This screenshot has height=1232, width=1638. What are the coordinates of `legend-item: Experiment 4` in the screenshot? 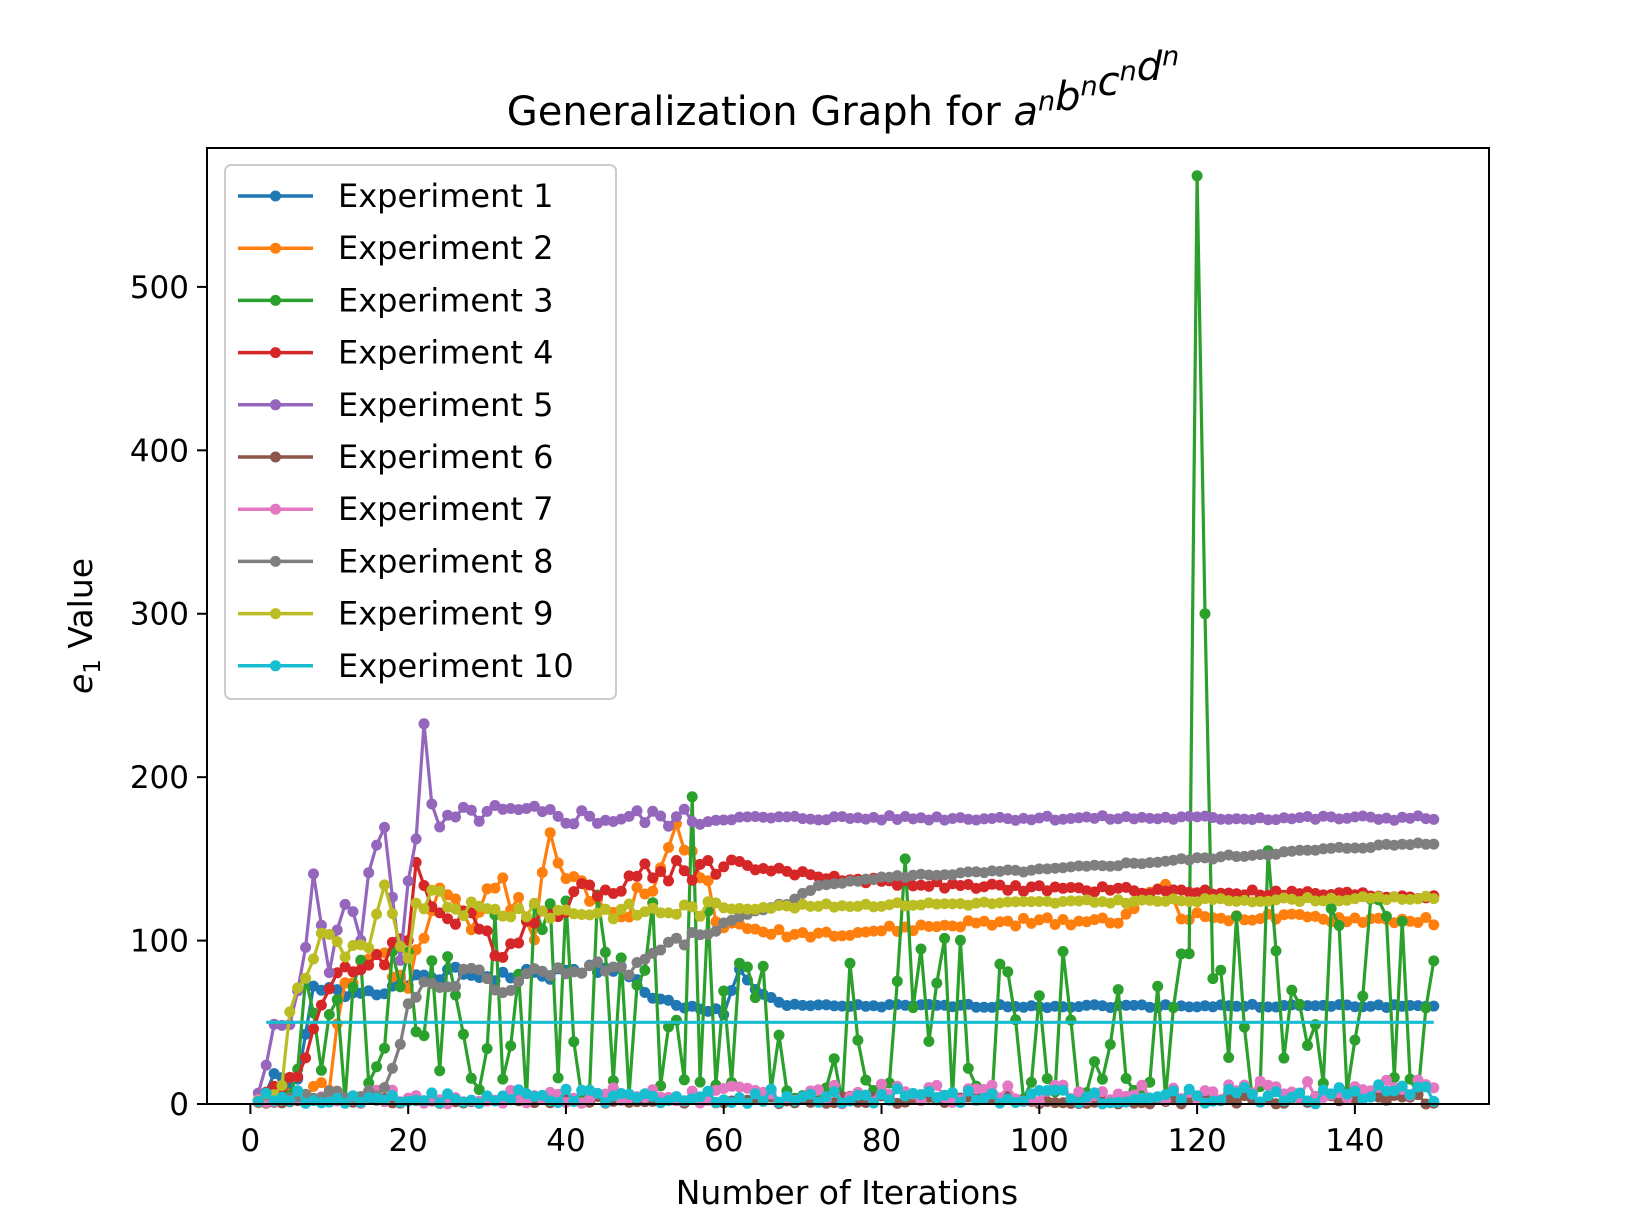 It's located at (395, 353).